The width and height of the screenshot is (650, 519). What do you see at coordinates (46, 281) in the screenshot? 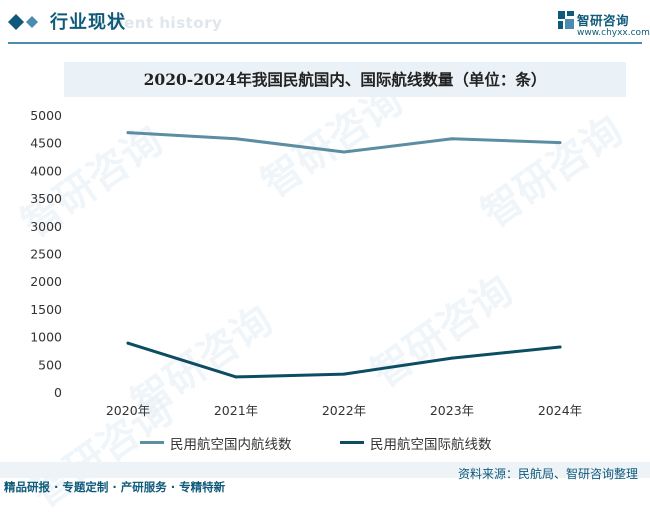
I see `y-tick-label: 2000` at bounding box center [46, 281].